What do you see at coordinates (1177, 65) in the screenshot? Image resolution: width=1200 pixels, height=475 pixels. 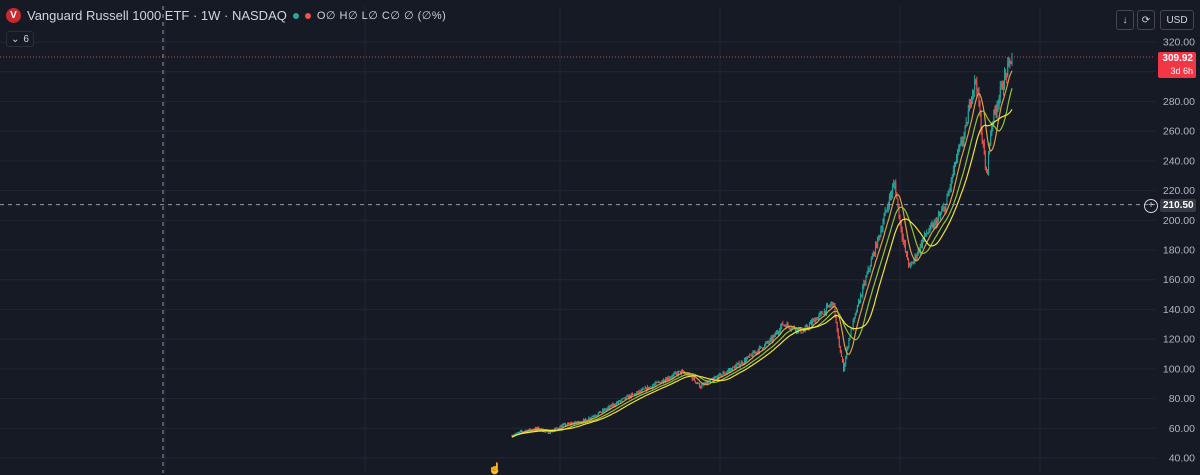 I see `last-price-badge: 309.92 3d 6h` at bounding box center [1177, 65].